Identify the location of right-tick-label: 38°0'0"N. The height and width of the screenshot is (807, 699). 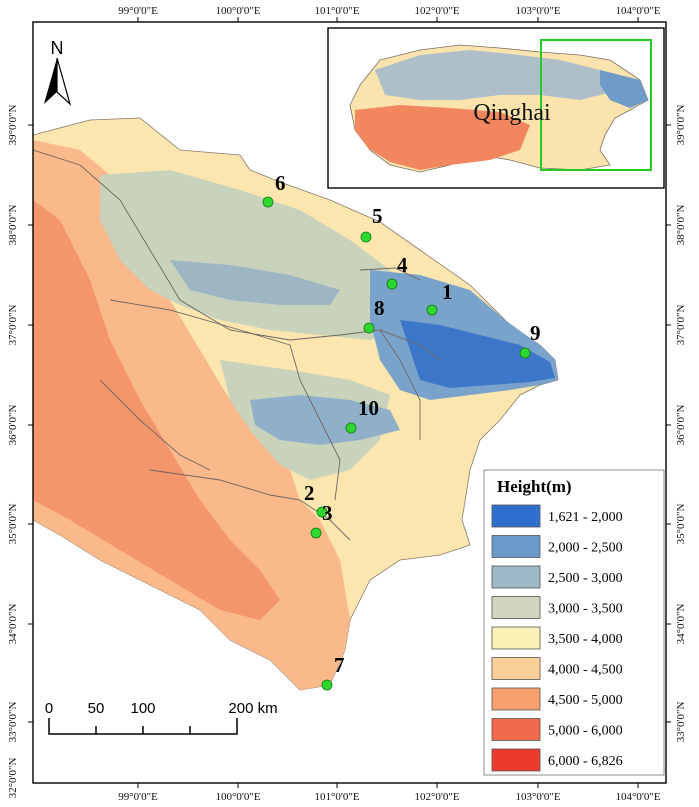
(681, 225).